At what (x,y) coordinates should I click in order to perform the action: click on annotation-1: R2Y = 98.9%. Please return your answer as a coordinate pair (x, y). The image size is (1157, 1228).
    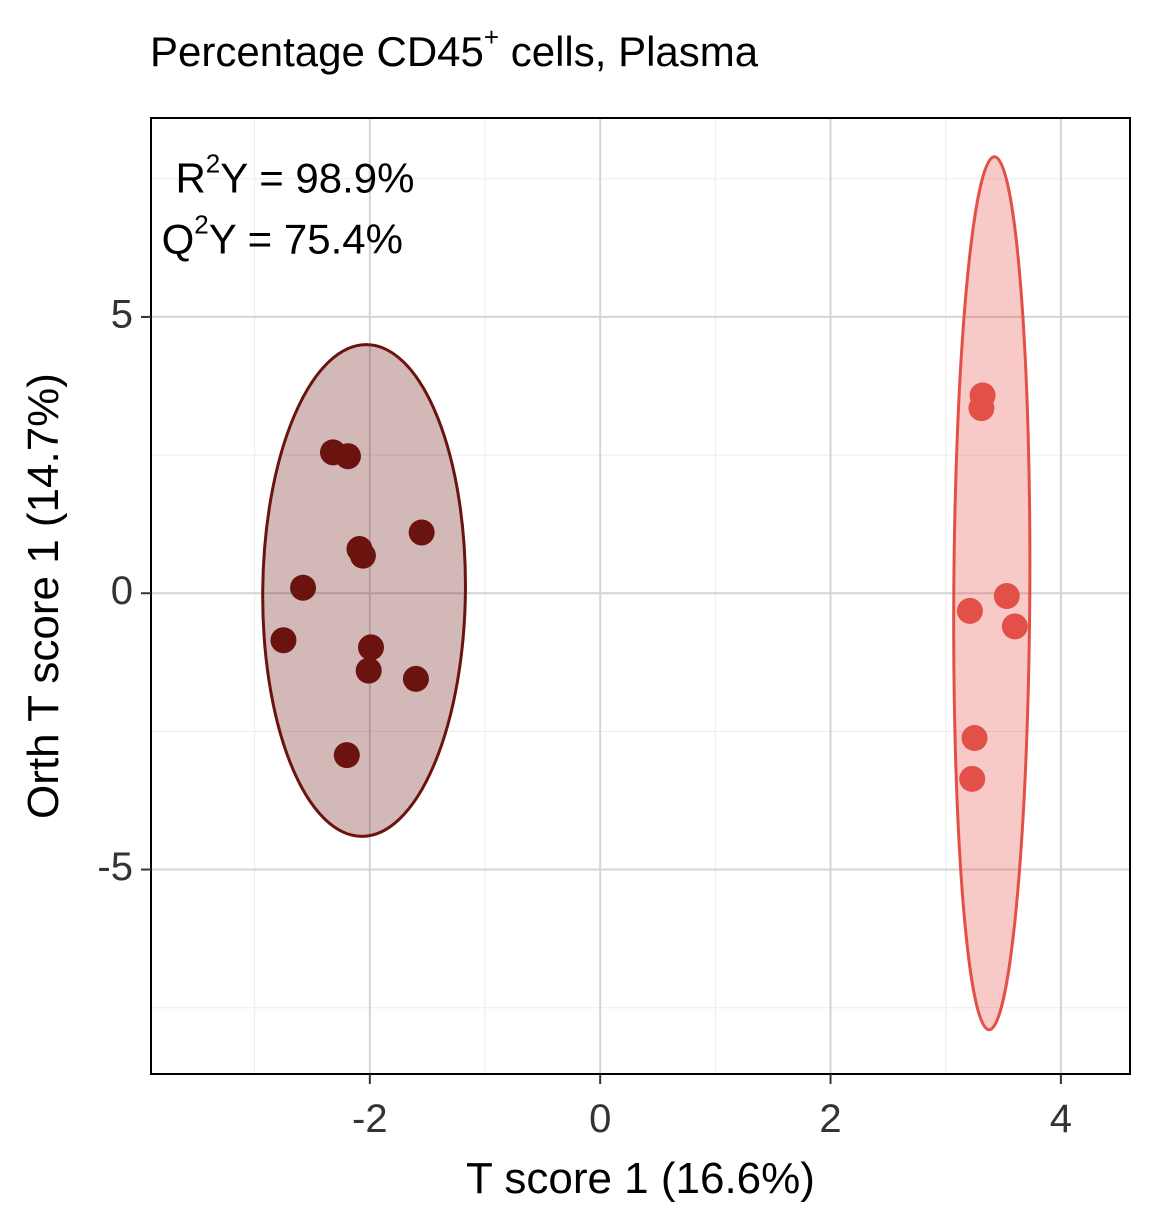
    Looking at the image, I should click on (294, 174).